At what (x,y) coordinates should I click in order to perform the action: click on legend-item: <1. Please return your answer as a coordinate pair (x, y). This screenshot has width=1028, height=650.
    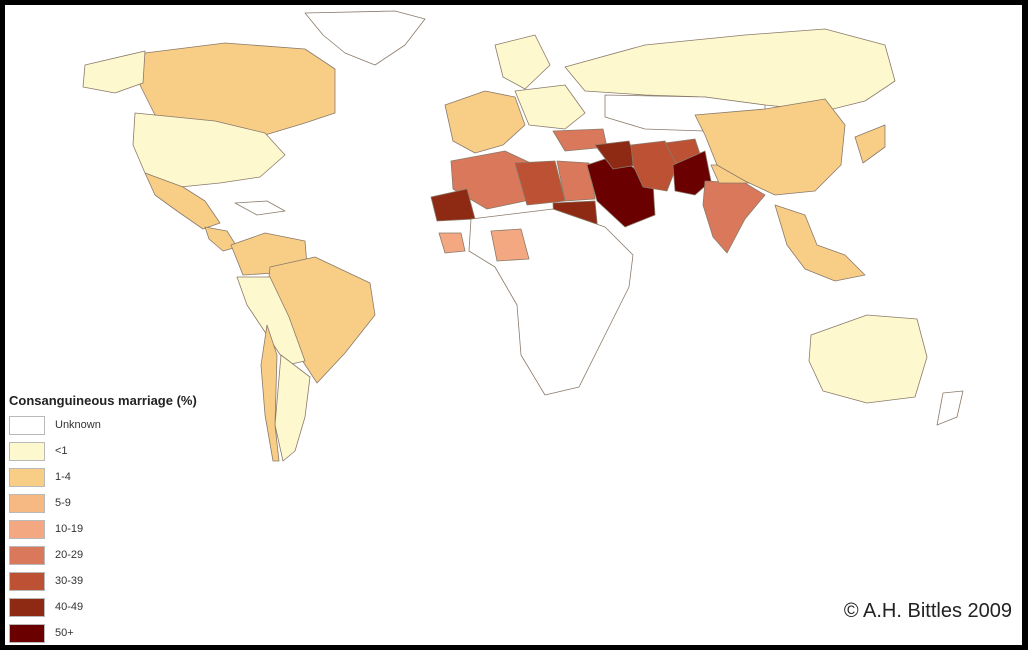
    Looking at the image, I should click on (139, 451).